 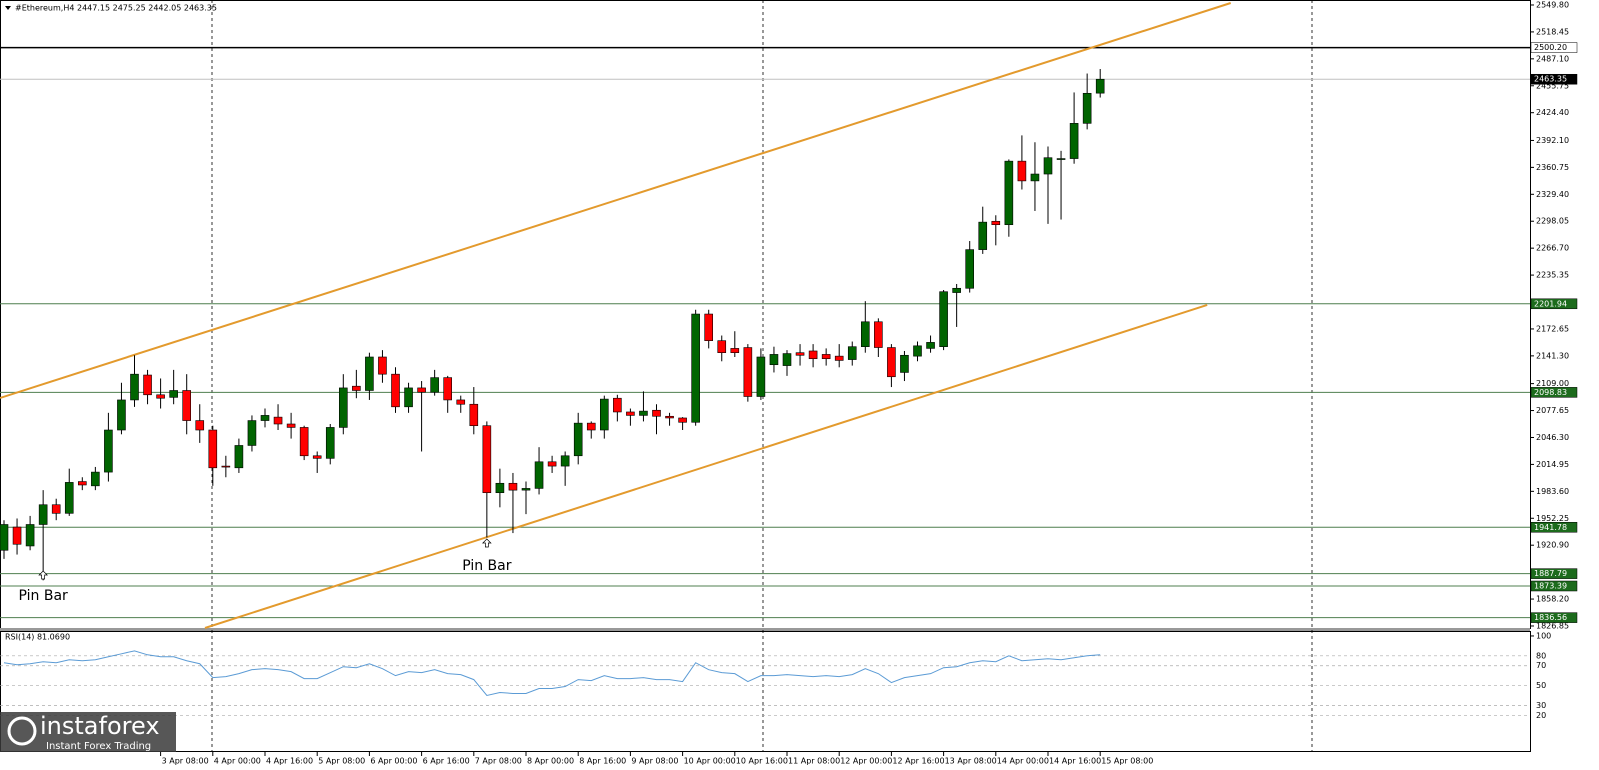 What do you see at coordinates (1552, 248) in the screenshot?
I see `y-tick-label: 2266.70` at bounding box center [1552, 248].